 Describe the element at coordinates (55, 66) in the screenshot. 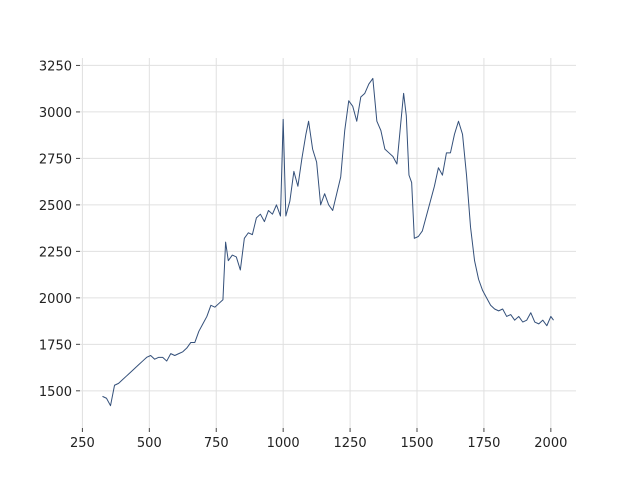

I see `y-tick-label: 3250` at that location.